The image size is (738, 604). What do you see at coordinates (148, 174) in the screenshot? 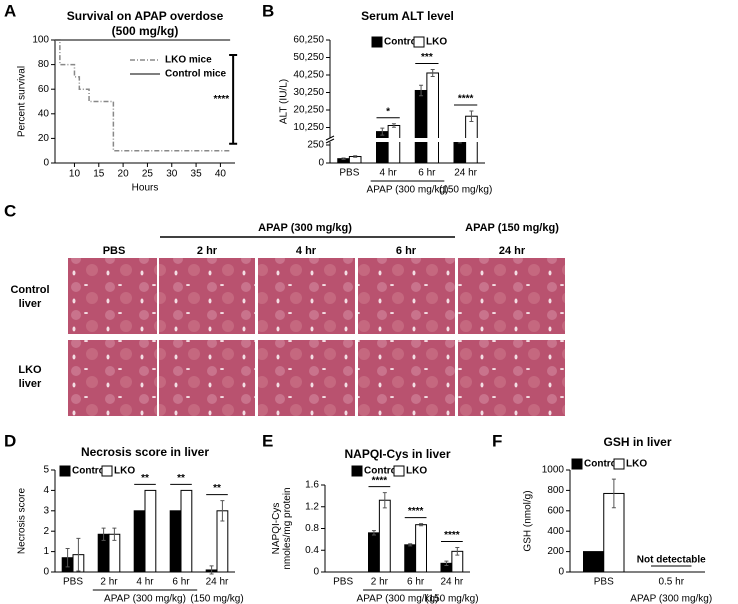
I see `x-tick-label: 25` at bounding box center [148, 174].